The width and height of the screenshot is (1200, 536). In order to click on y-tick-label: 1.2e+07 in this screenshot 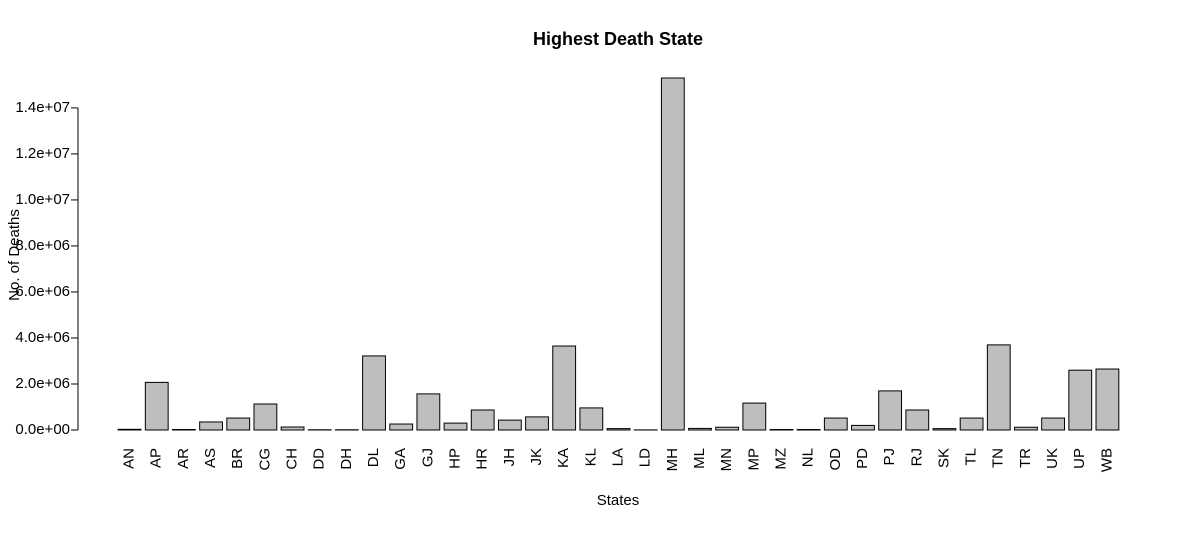, I will do `click(42, 153)`.